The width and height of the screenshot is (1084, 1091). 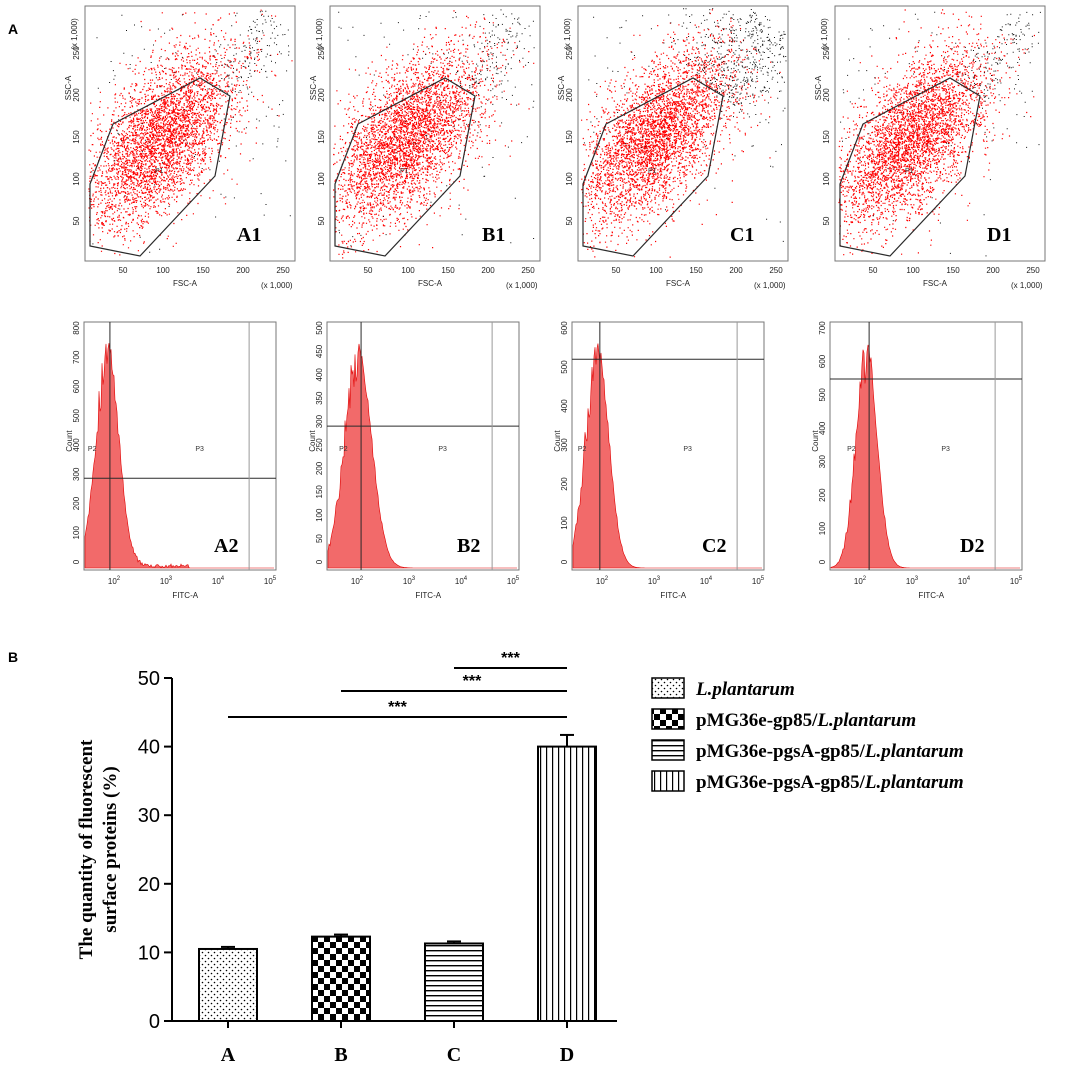 What do you see at coordinates (1027, 285) in the screenshot?
I see `x-scale-note: (x 1,000)` at bounding box center [1027, 285].